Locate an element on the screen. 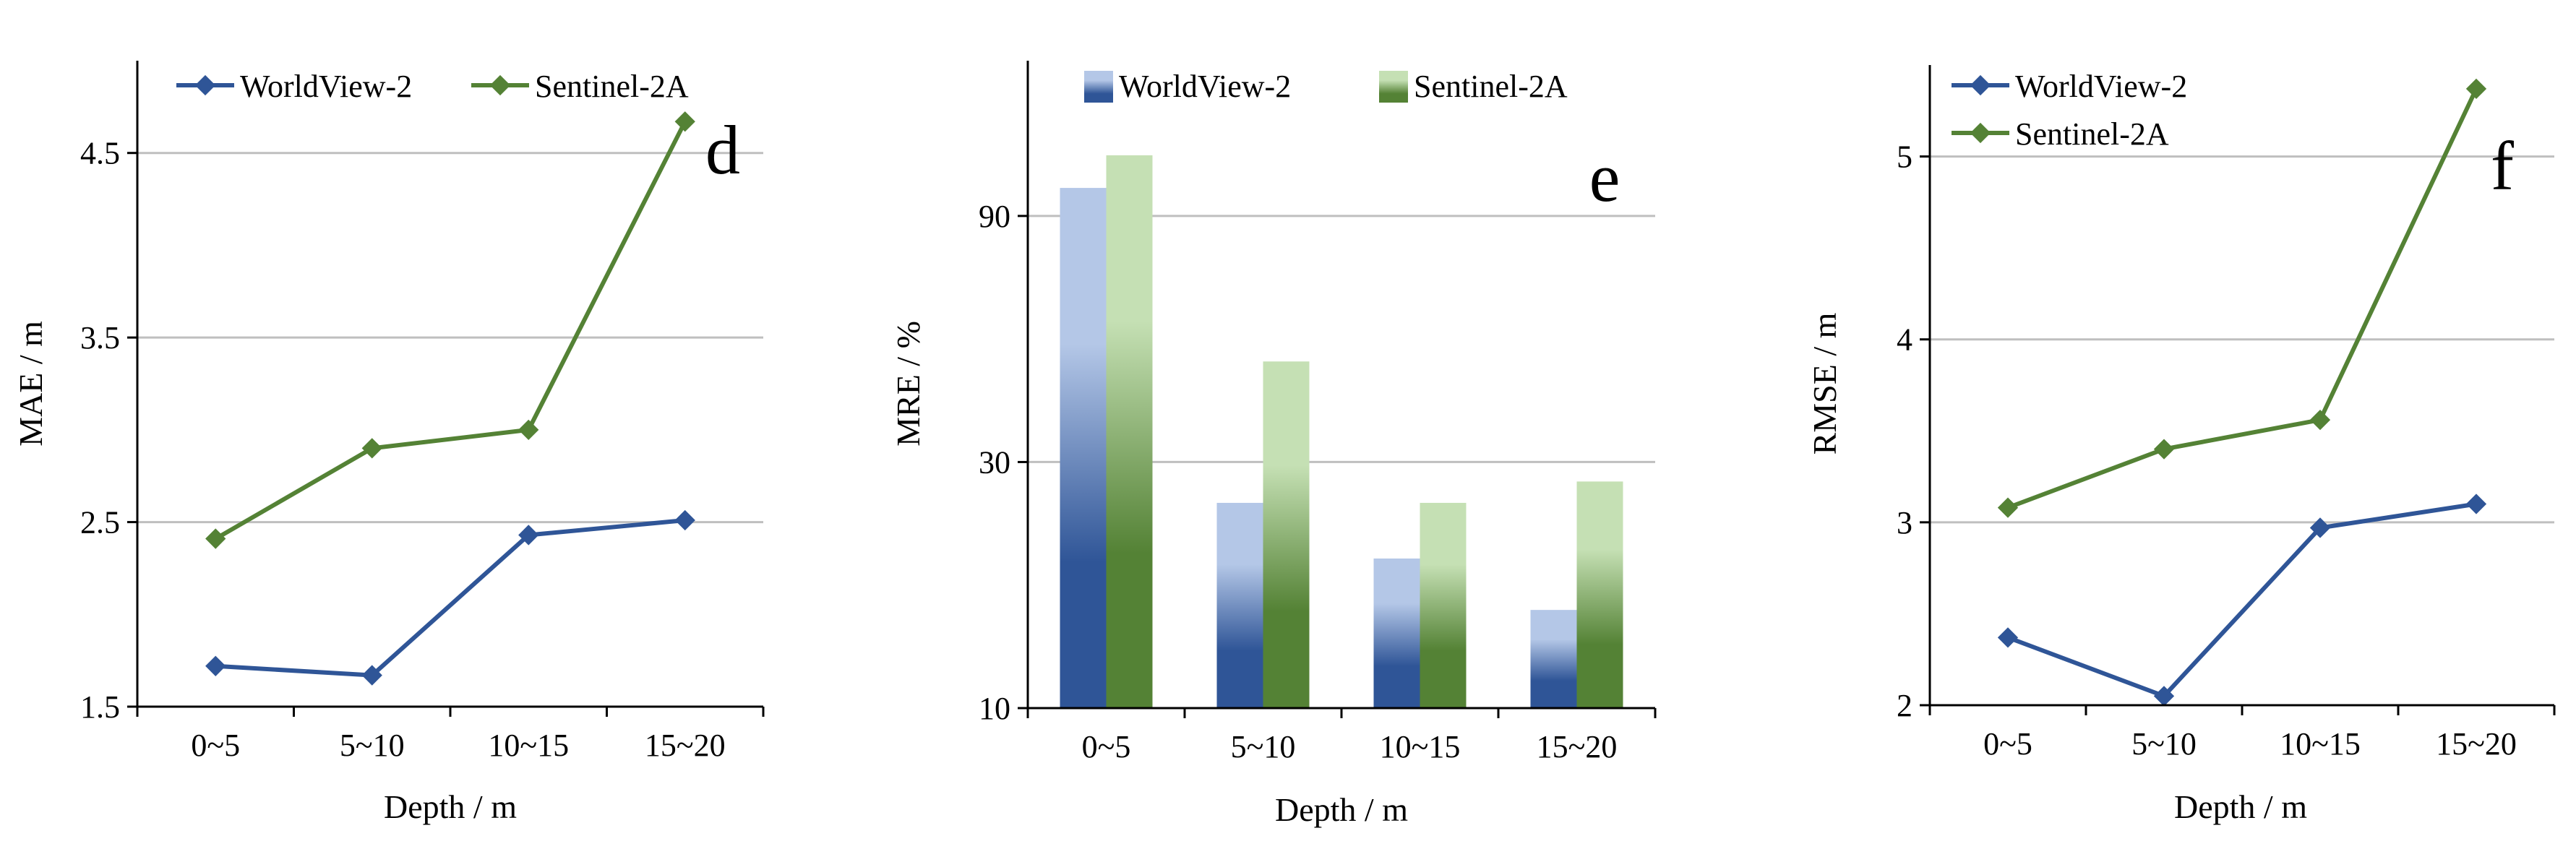 This screenshot has width=2576, height=862. y-tick-label: 90 is located at coordinates (995, 216).